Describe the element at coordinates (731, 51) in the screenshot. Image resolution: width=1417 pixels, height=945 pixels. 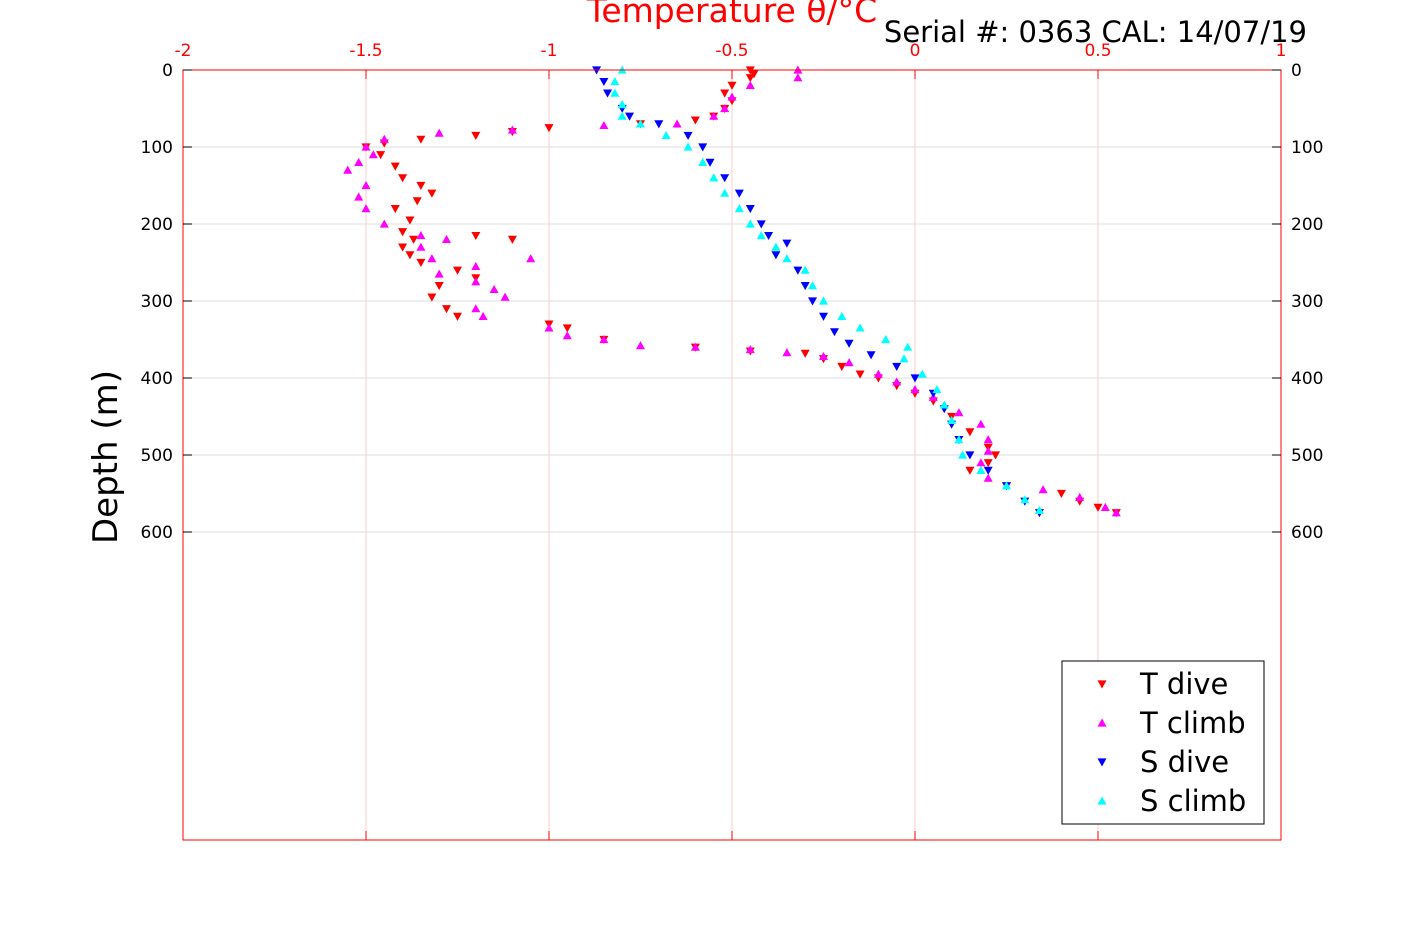
I see `x-tick-label: -0.5` at that location.